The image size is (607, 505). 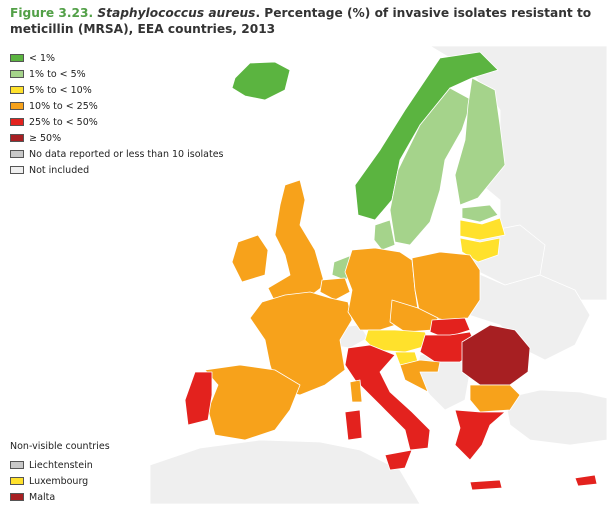 I want to click on country-bulgaria, so click(x=495, y=398).